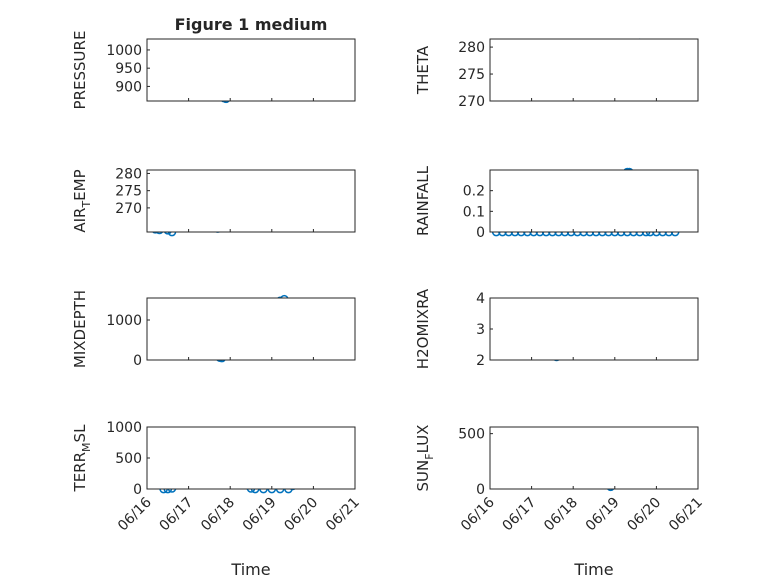 This screenshot has width=778, height=583. Describe the element at coordinates (429, 456) in the screenshot. I see `y-axis-label-subscript: F` at that location.